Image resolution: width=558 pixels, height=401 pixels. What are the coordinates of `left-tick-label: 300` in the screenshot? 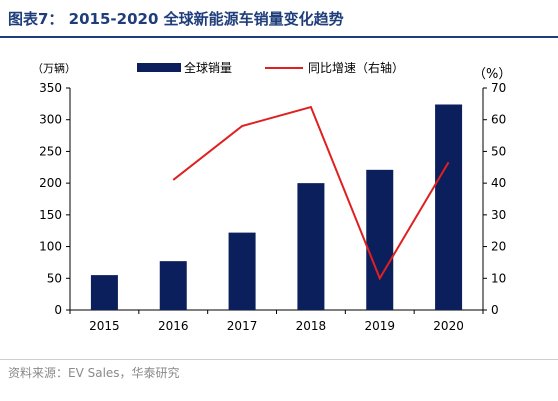 It's located at (50, 120).